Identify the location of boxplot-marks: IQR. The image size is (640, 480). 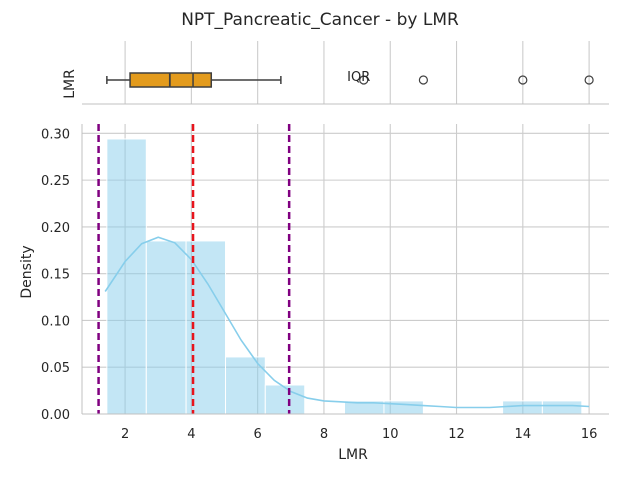
(350, 79).